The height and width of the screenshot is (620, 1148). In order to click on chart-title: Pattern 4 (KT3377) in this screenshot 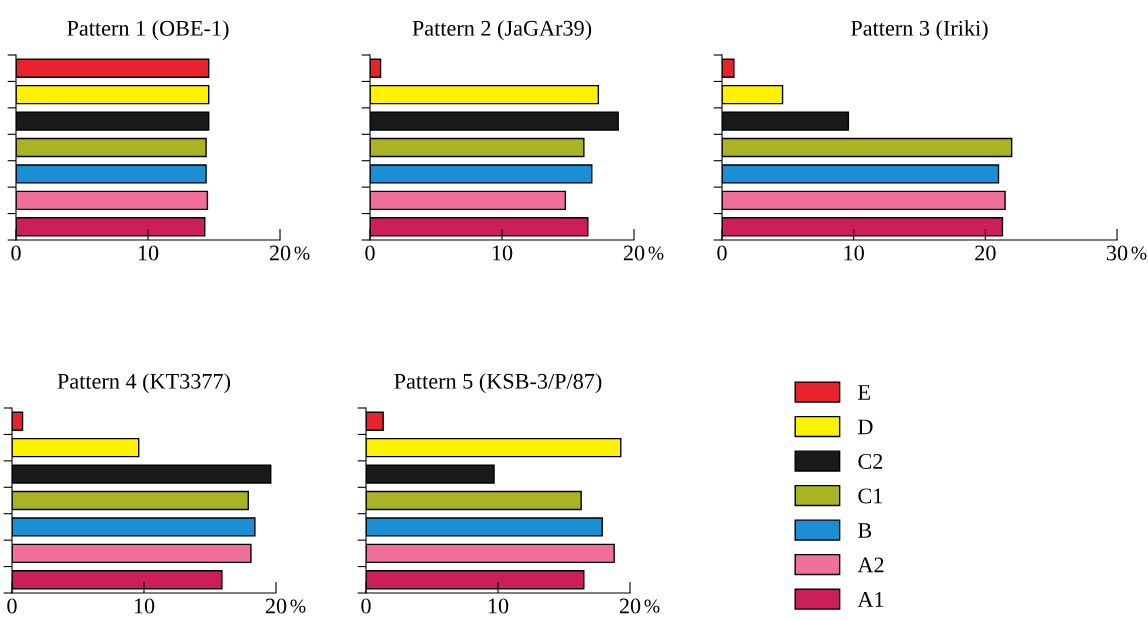, I will do `click(144, 383)`.